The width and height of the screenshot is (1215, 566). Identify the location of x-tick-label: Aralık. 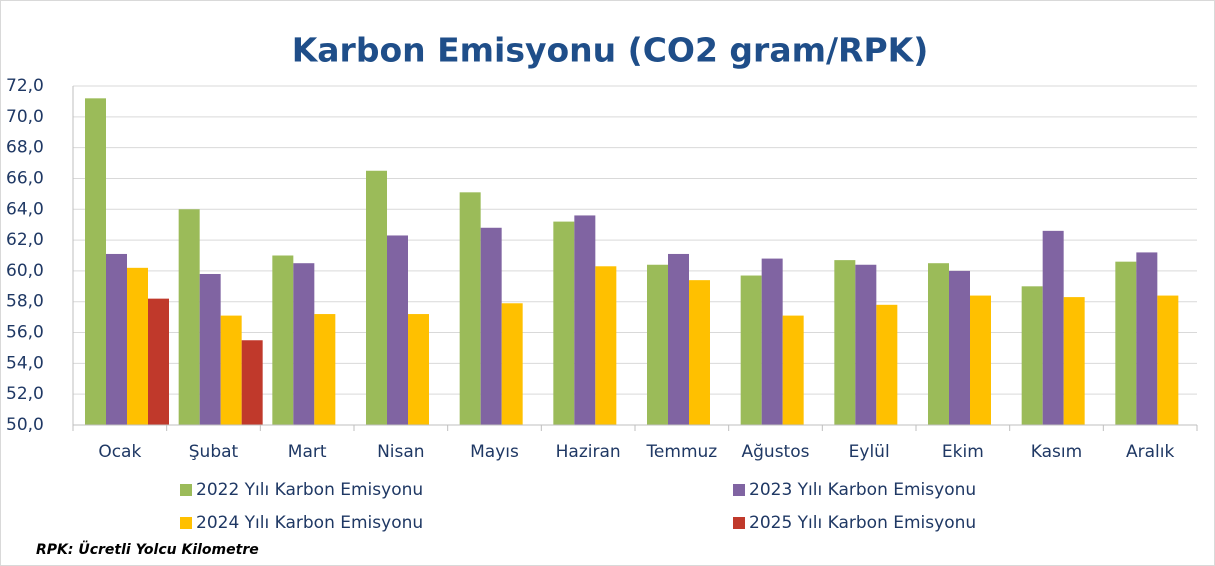
(1150, 452).